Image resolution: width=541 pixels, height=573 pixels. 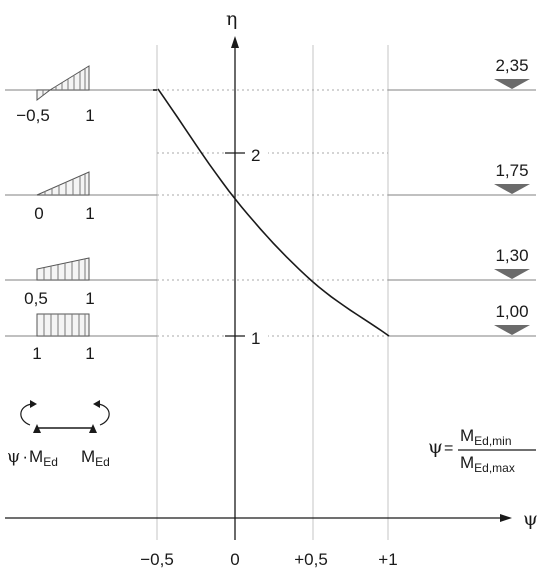 What do you see at coordinates (95, 458) in the screenshot?
I see `beam-label-right: MEd` at bounding box center [95, 458].